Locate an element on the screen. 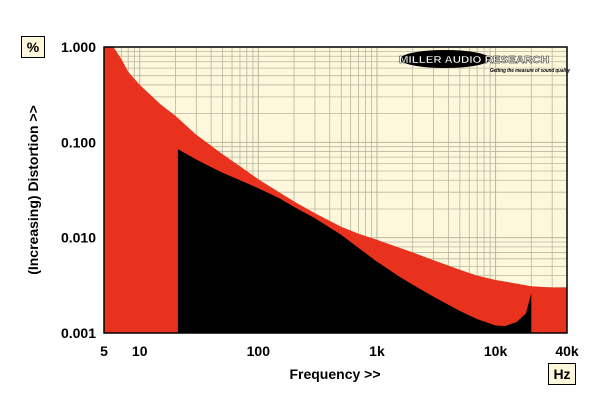 This screenshot has height=419, width=600. x-tick-label: 100 is located at coordinates (259, 351).